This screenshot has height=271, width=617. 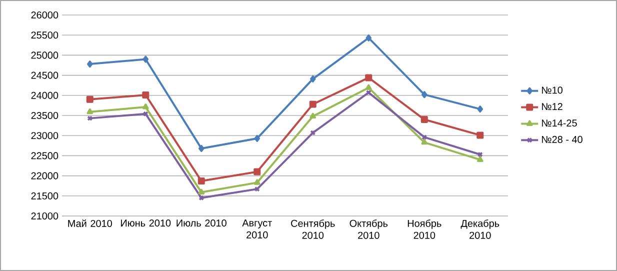 I want to click on x-tick-label: Ноябрь 2010, so click(x=425, y=229).